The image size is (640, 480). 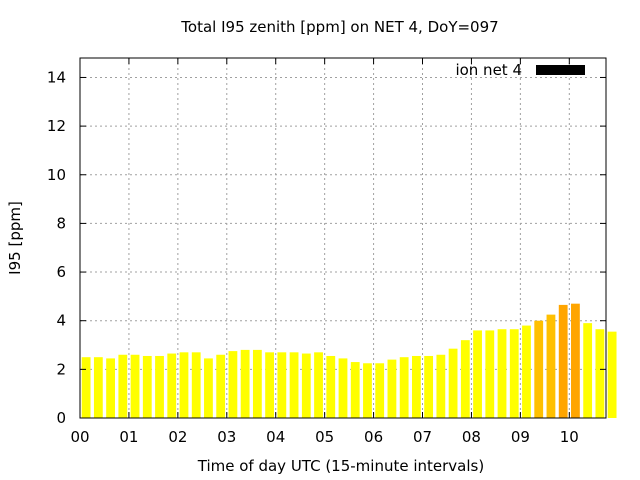 What do you see at coordinates (177, 437) in the screenshot?
I see `x-tick-label: 02` at bounding box center [177, 437].